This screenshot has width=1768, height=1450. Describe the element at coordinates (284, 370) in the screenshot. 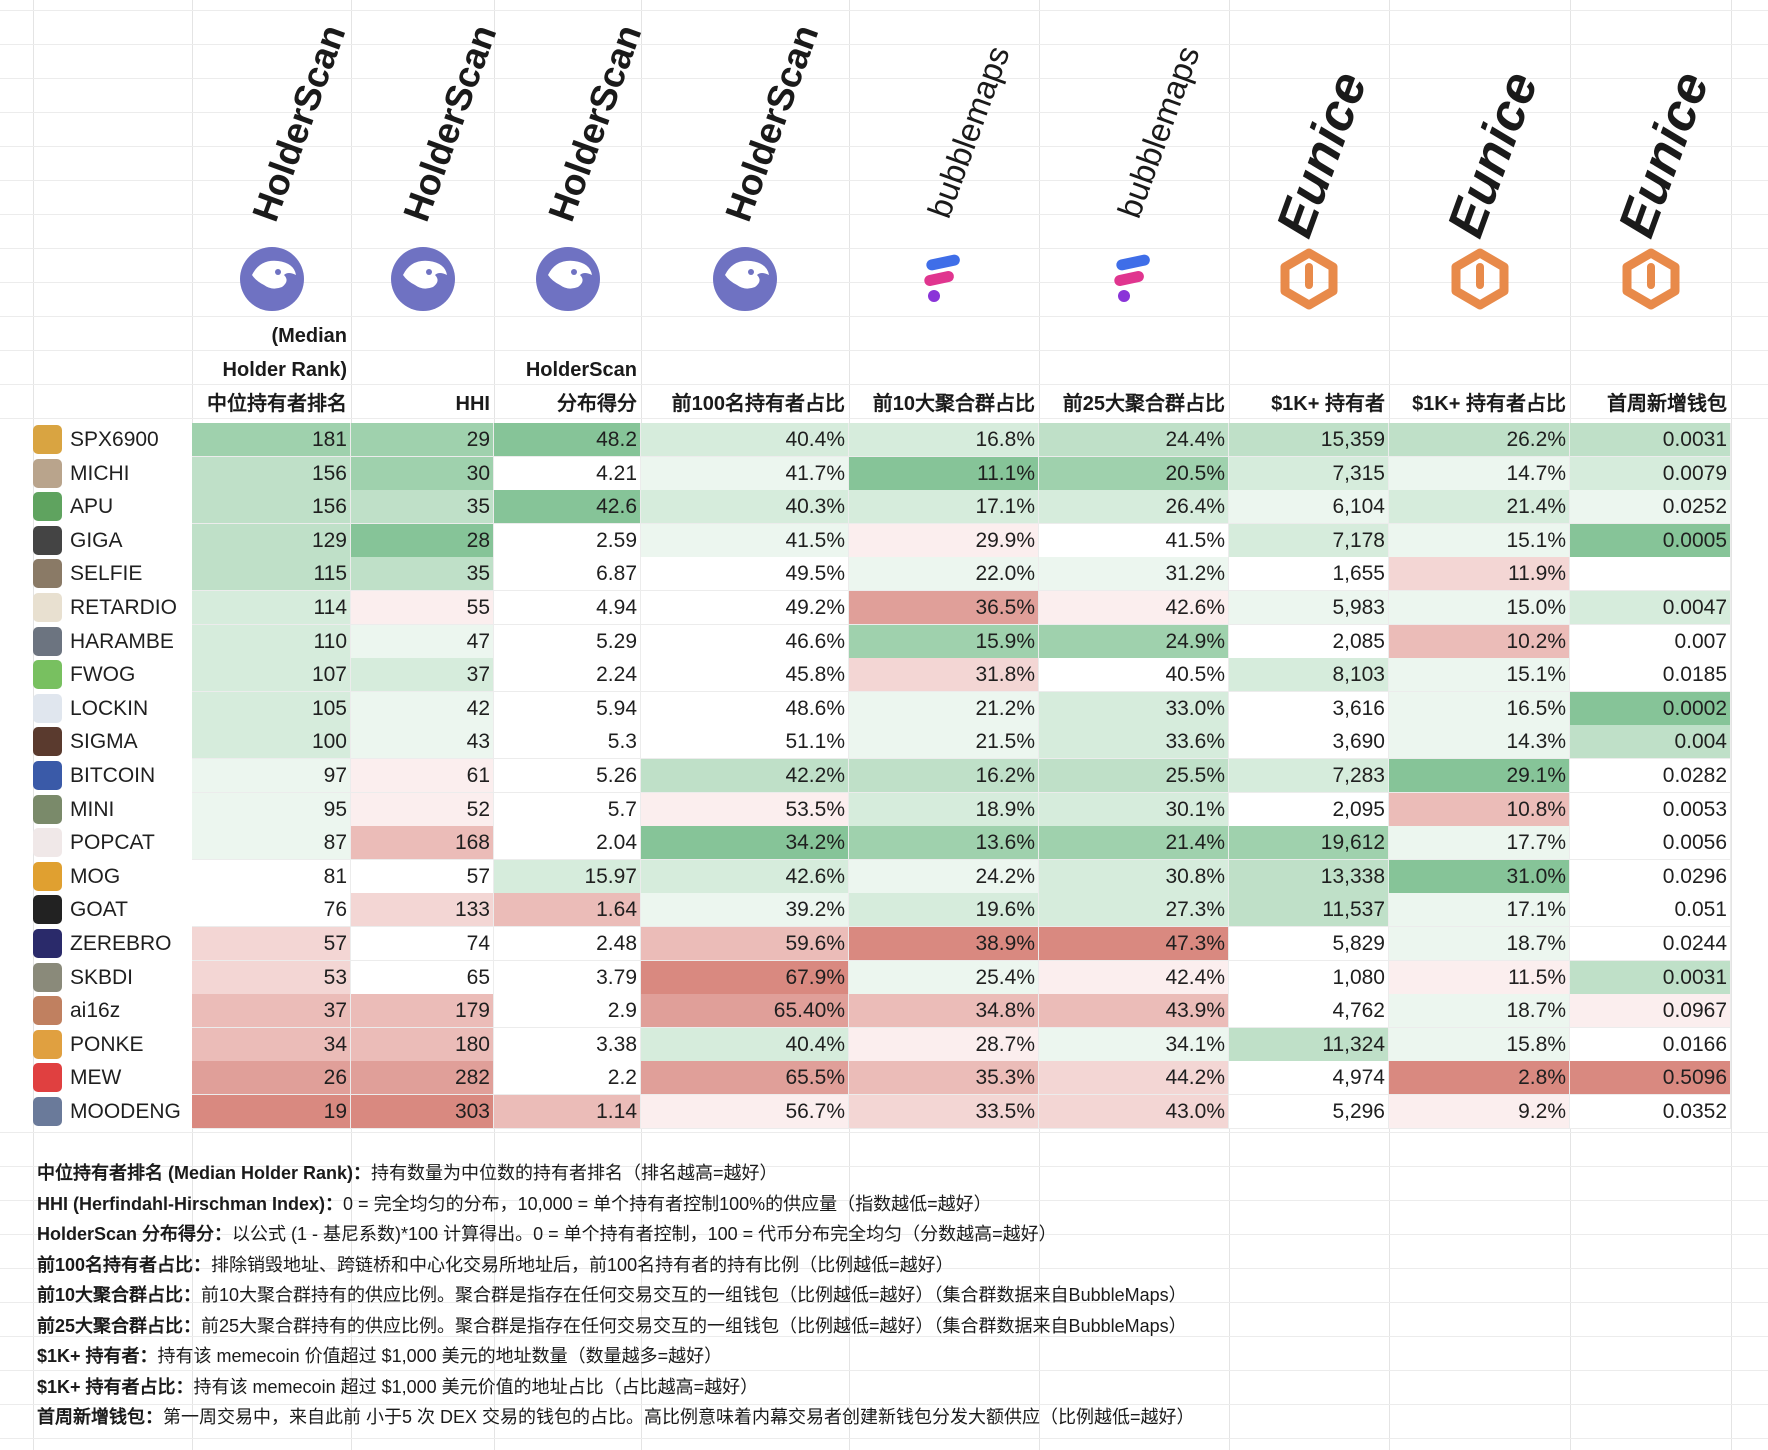

I see `column-header-line: Holder Rank)` at that location.